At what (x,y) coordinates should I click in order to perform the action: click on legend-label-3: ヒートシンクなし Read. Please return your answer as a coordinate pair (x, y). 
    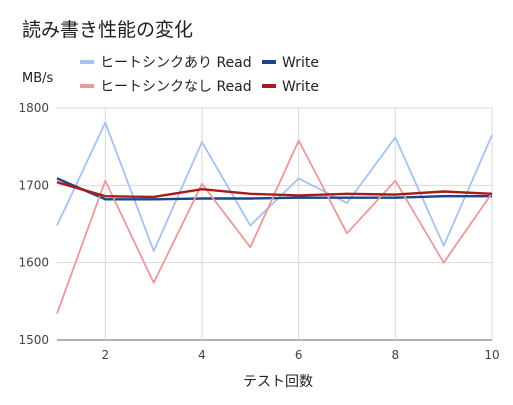
    Looking at the image, I should click on (176, 87).